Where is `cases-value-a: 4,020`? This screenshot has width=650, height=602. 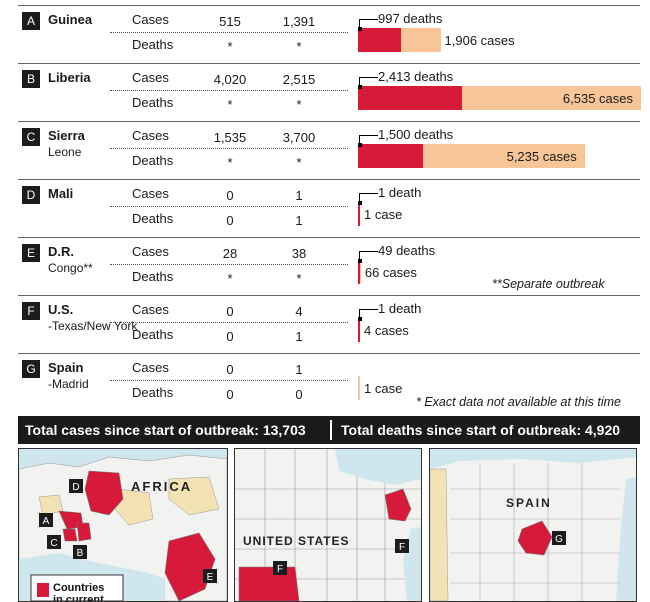
cases-value-a: 4,020 is located at coordinates (230, 79).